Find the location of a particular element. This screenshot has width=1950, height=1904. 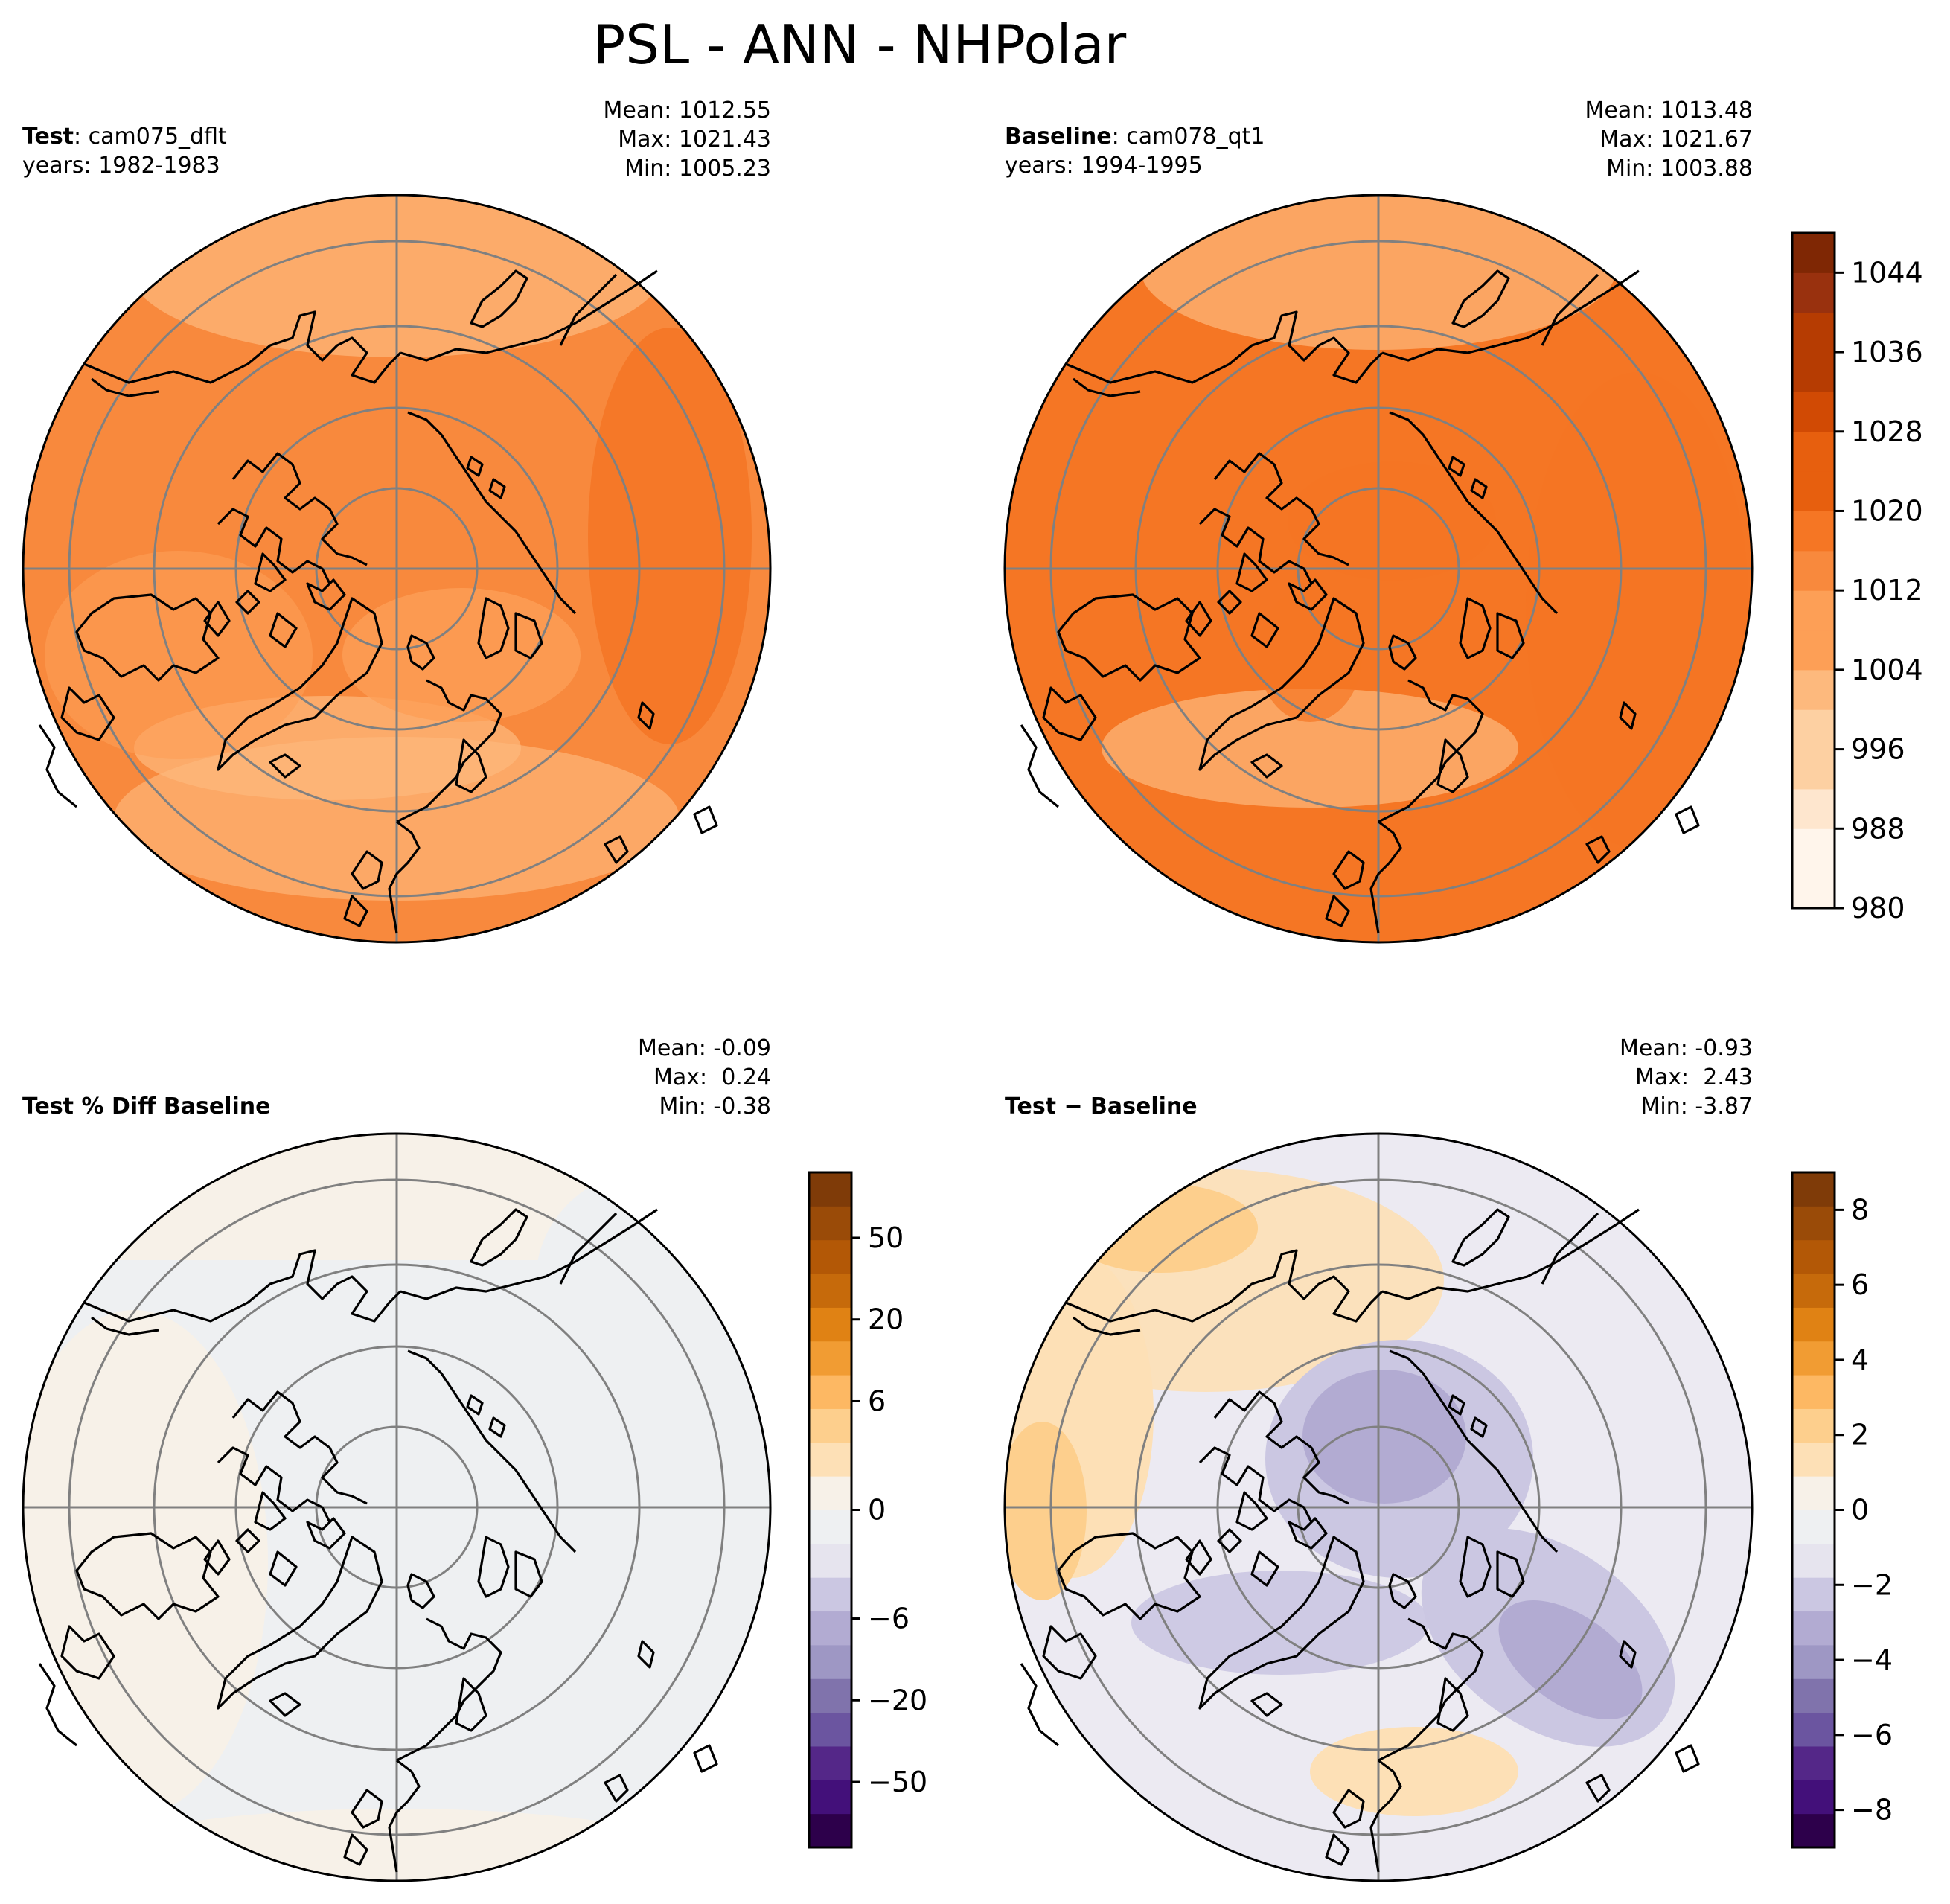

baseline-case-name: : cam078_qt1 is located at coordinates (1188, 137).